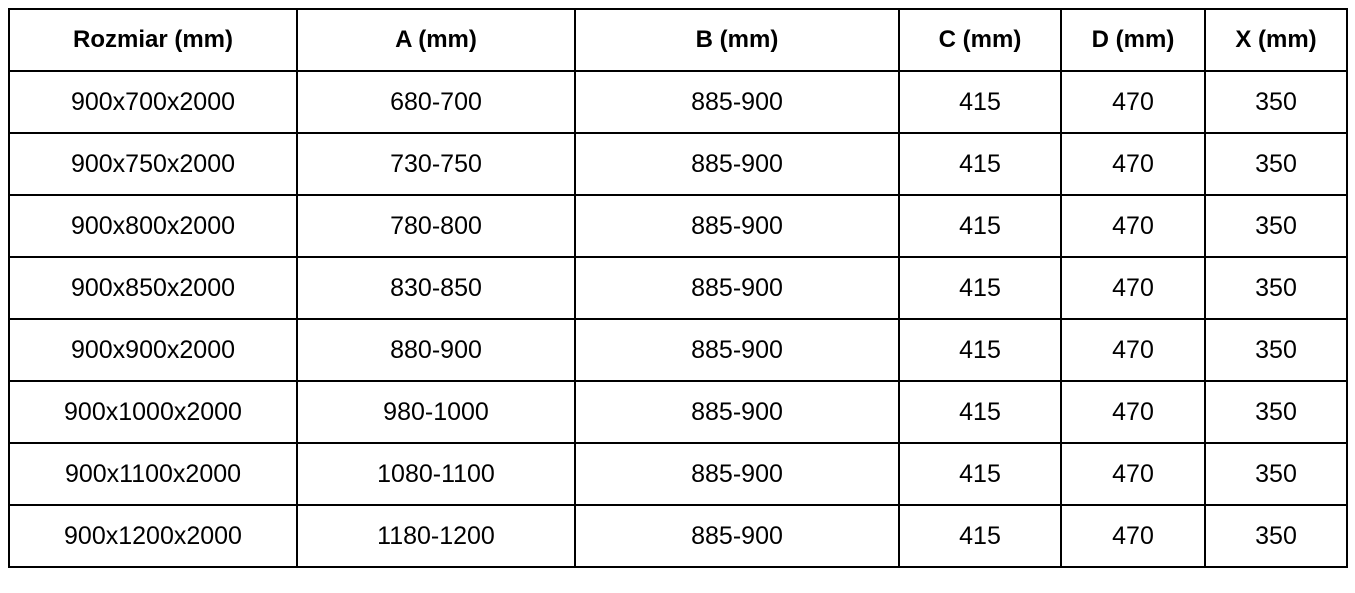 The height and width of the screenshot is (593, 1355). I want to click on table-cell: 900x1100x2000, so click(153, 474).